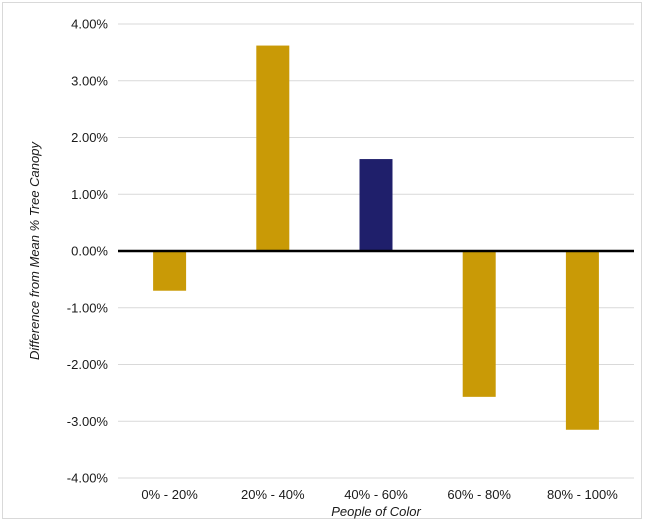 The height and width of the screenshot is (523, 646). What do you see at coordinates (479, 494) in the screenshot?
I see `x-tick-label: 60% - 80%` at bounding box center [479, 494].